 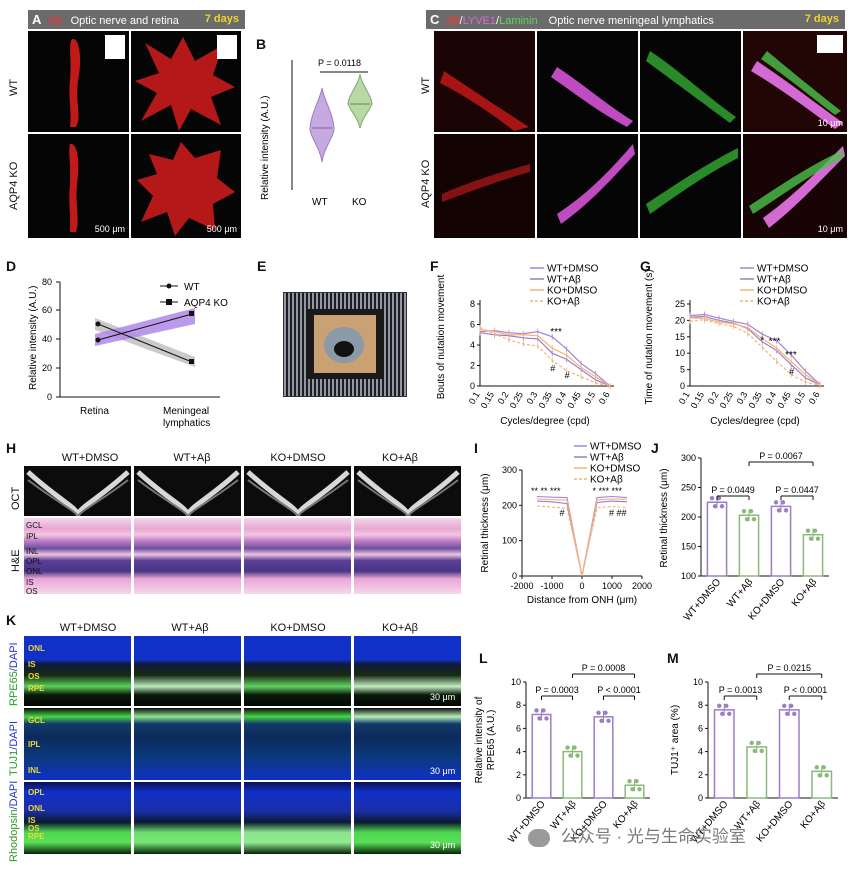 I want to click on k-scale-3: 30 μm, so click(x=443, y=845).